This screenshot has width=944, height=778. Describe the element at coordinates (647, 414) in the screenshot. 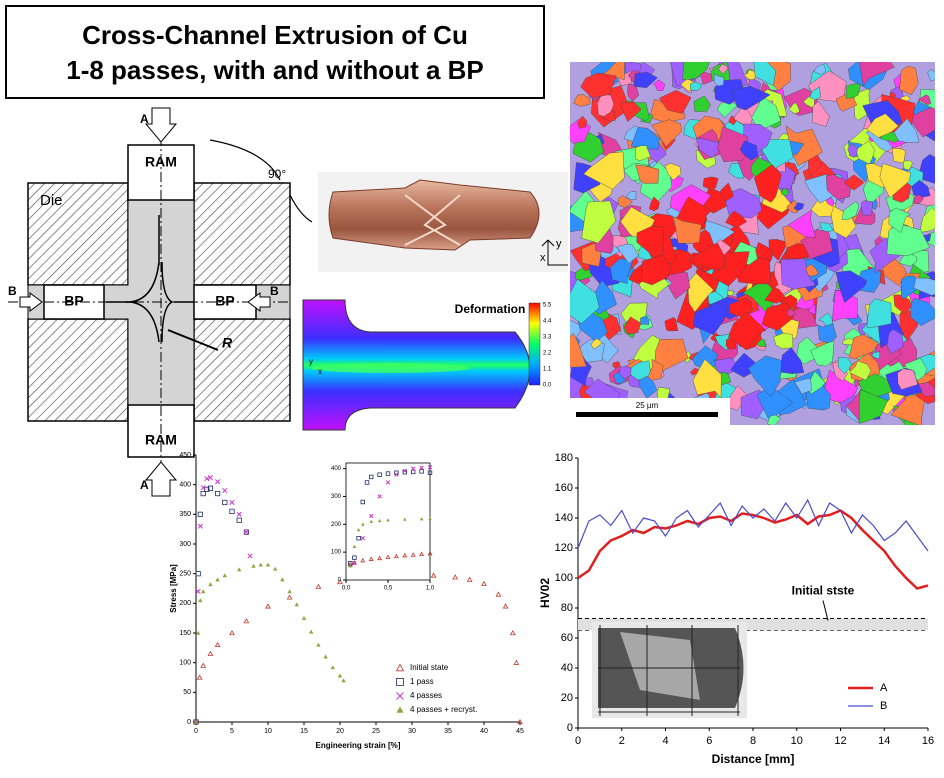

I see `scale-line` at that location.